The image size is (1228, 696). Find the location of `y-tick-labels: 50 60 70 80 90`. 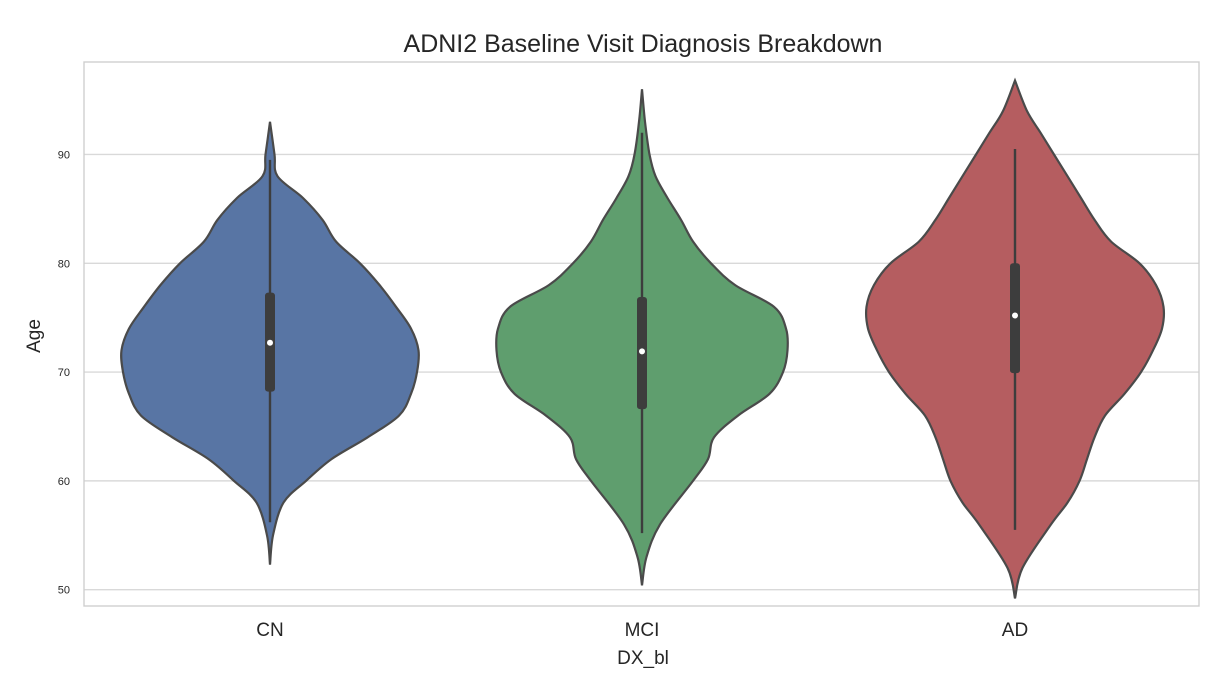

y-tick-labels: 50 60 70 80 90 is located at coordinates (64, 372).